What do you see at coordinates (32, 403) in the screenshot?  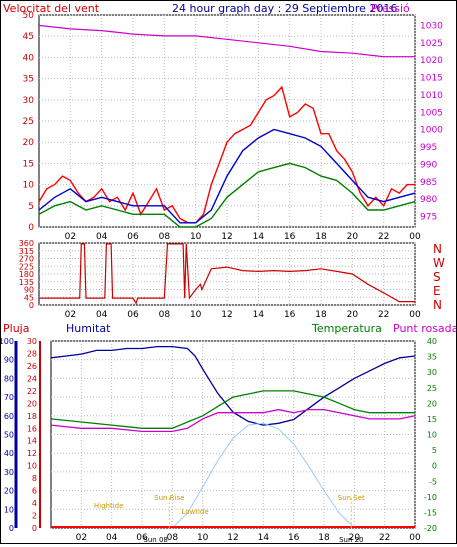 I see `rain-tick-label: 20` at bounding box center [32, 403].